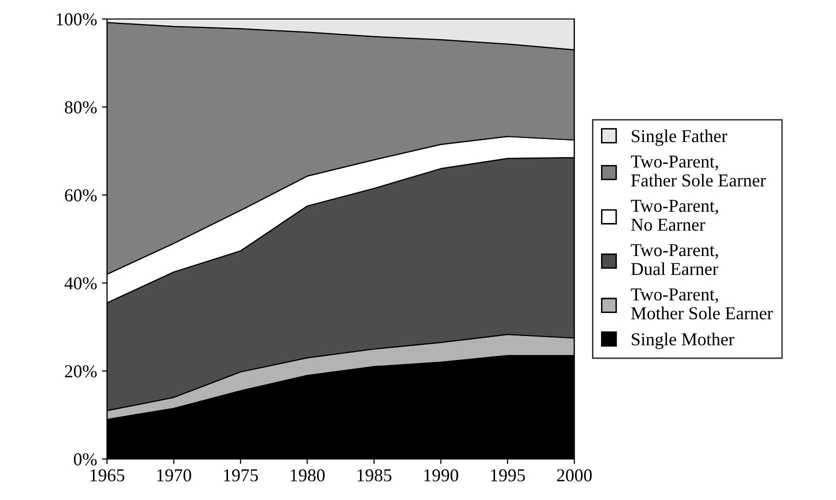 This screenshot has width=836, height=500. What do you see at coordinates (307, 475) in the screenshot?
I see `x-tick-label: 1980` at bounding box center [307, 475].